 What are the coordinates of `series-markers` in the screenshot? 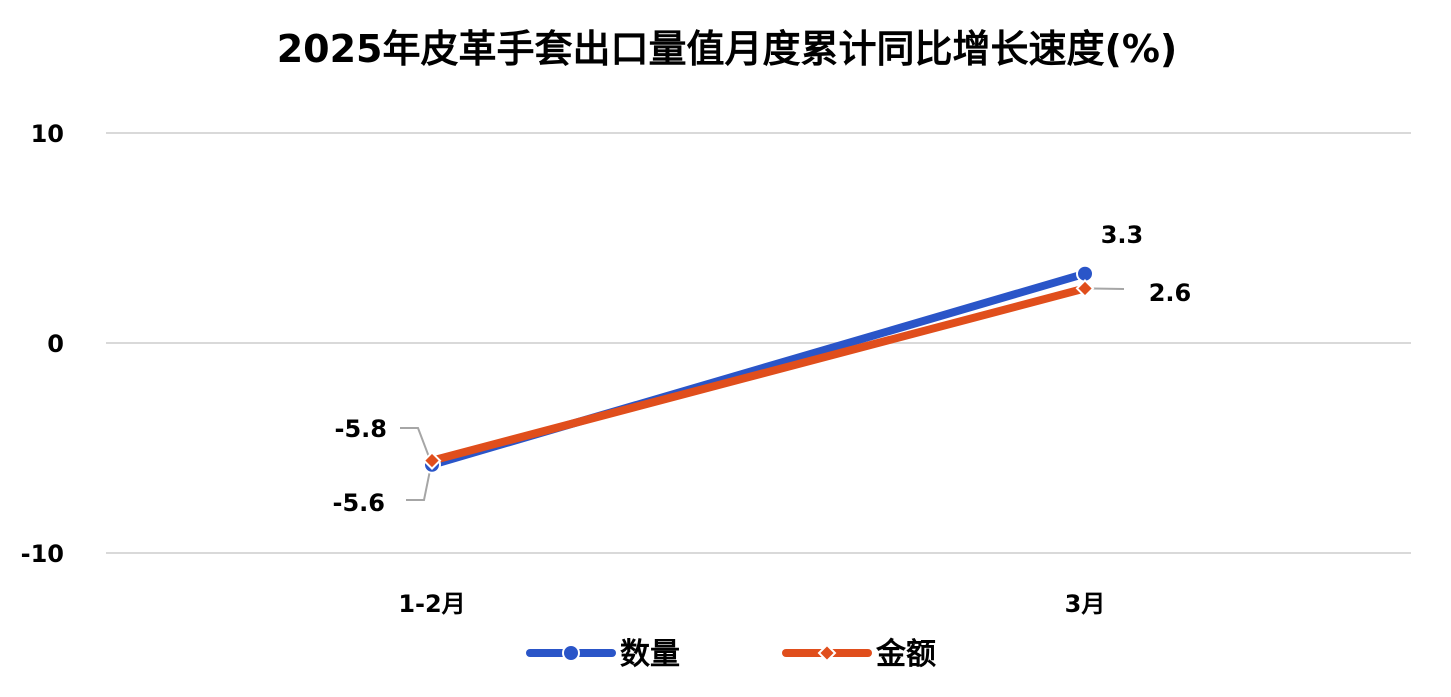 It's located at (758, 369).